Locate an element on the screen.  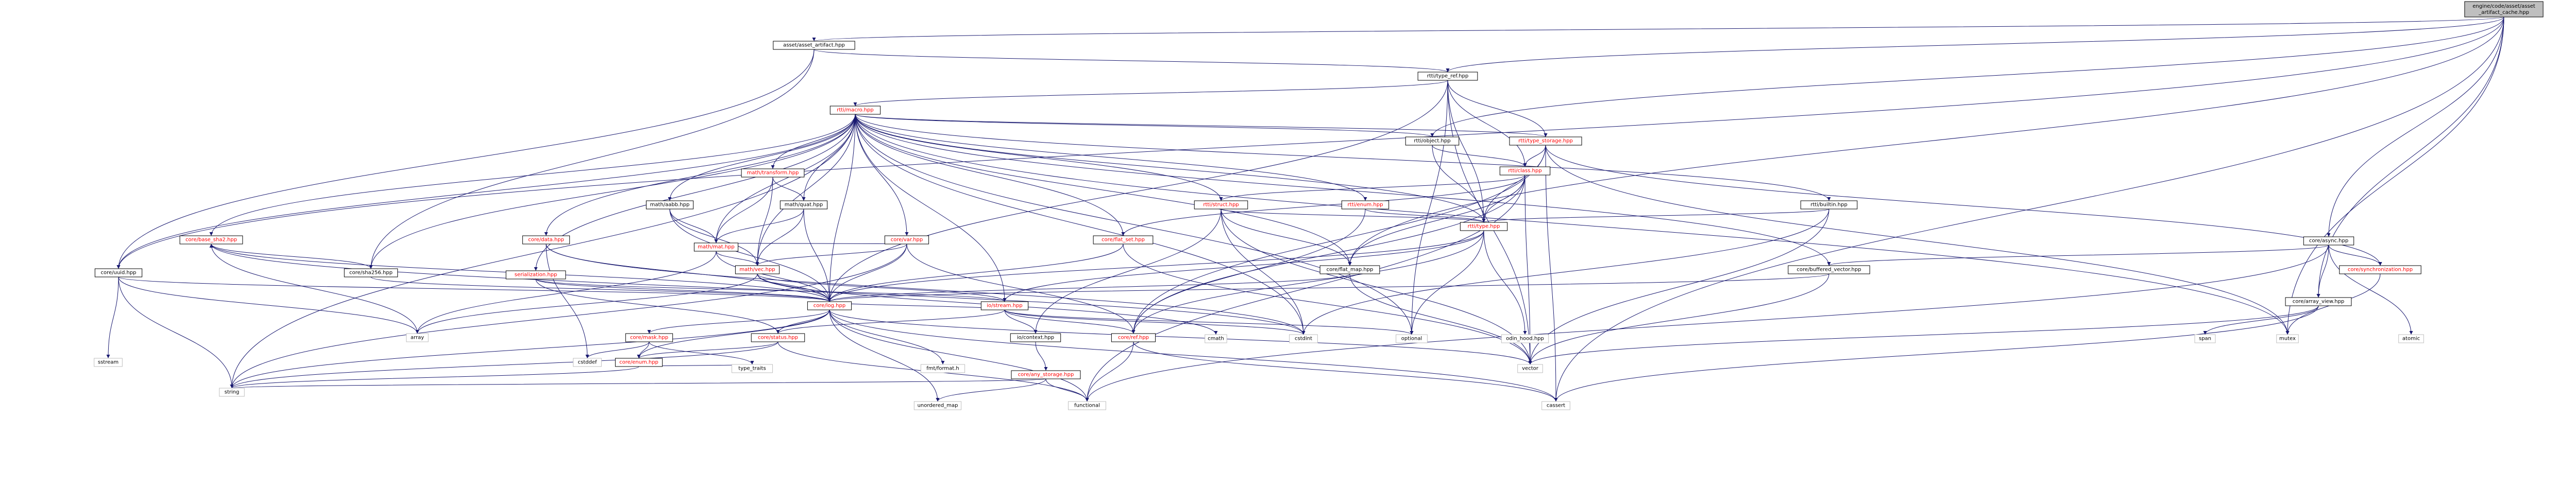
node-math_aabb: math/aabb.hpp is located at coordinates (670, 205).